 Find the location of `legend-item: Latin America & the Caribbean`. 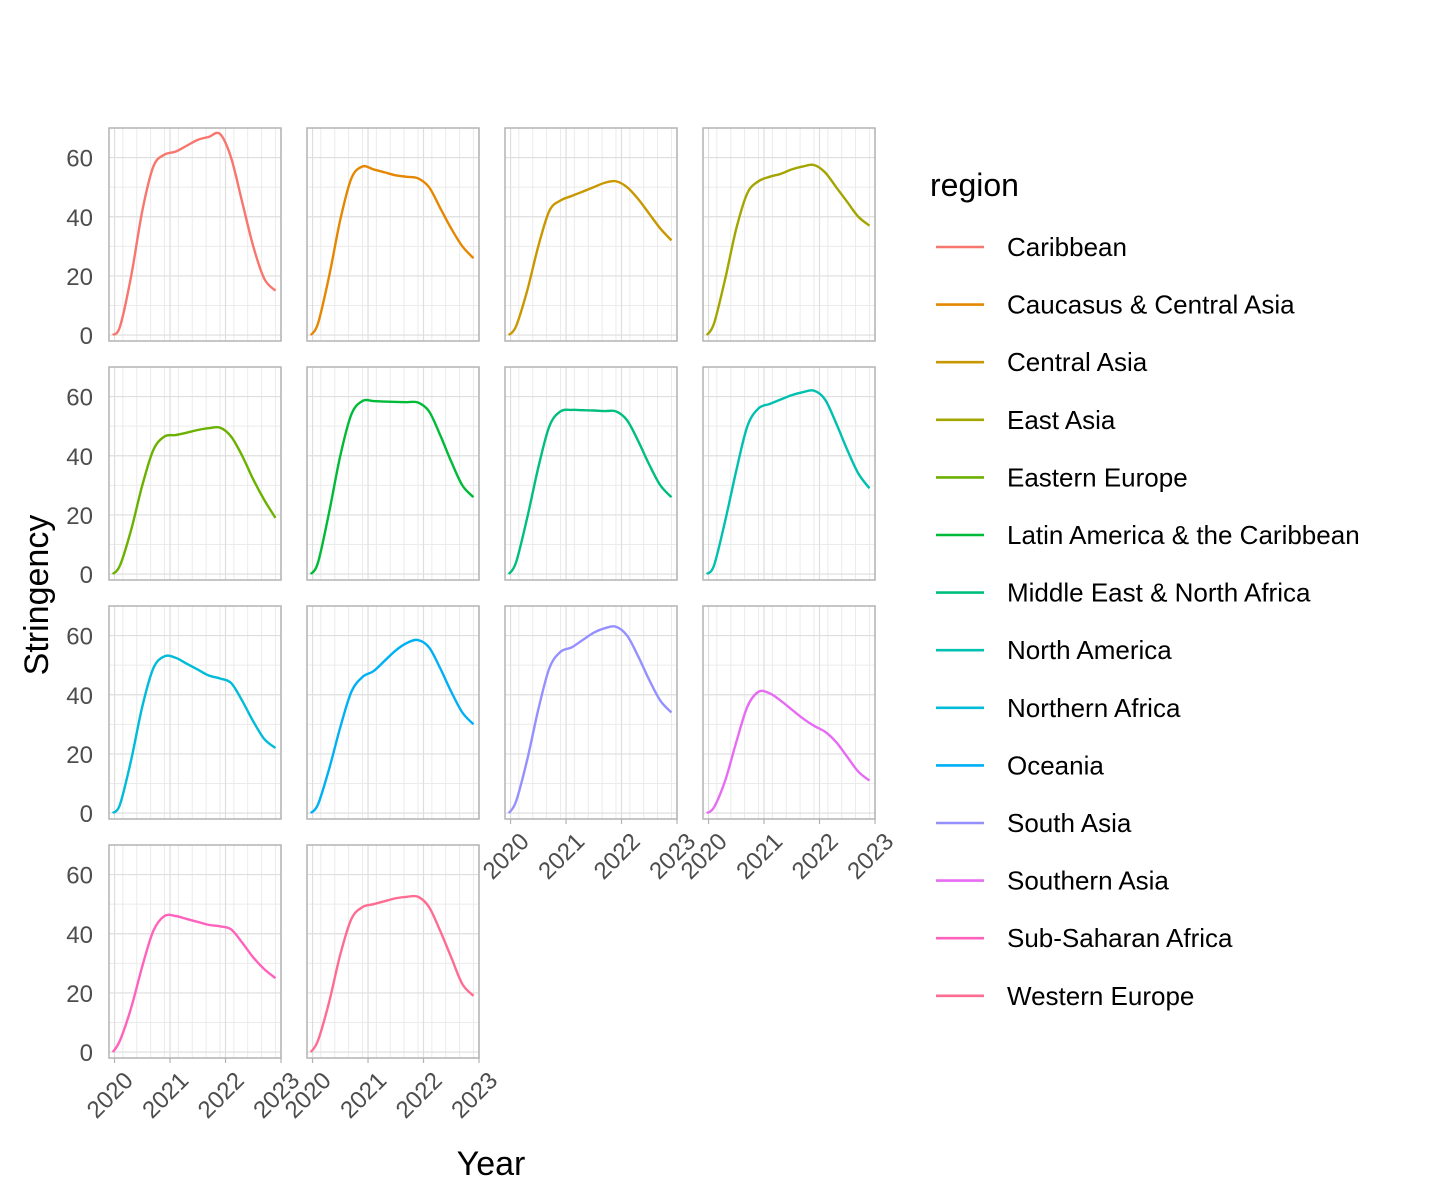

legend-item: Latin America & the Caribbean is located at coordinates (1148, 535).